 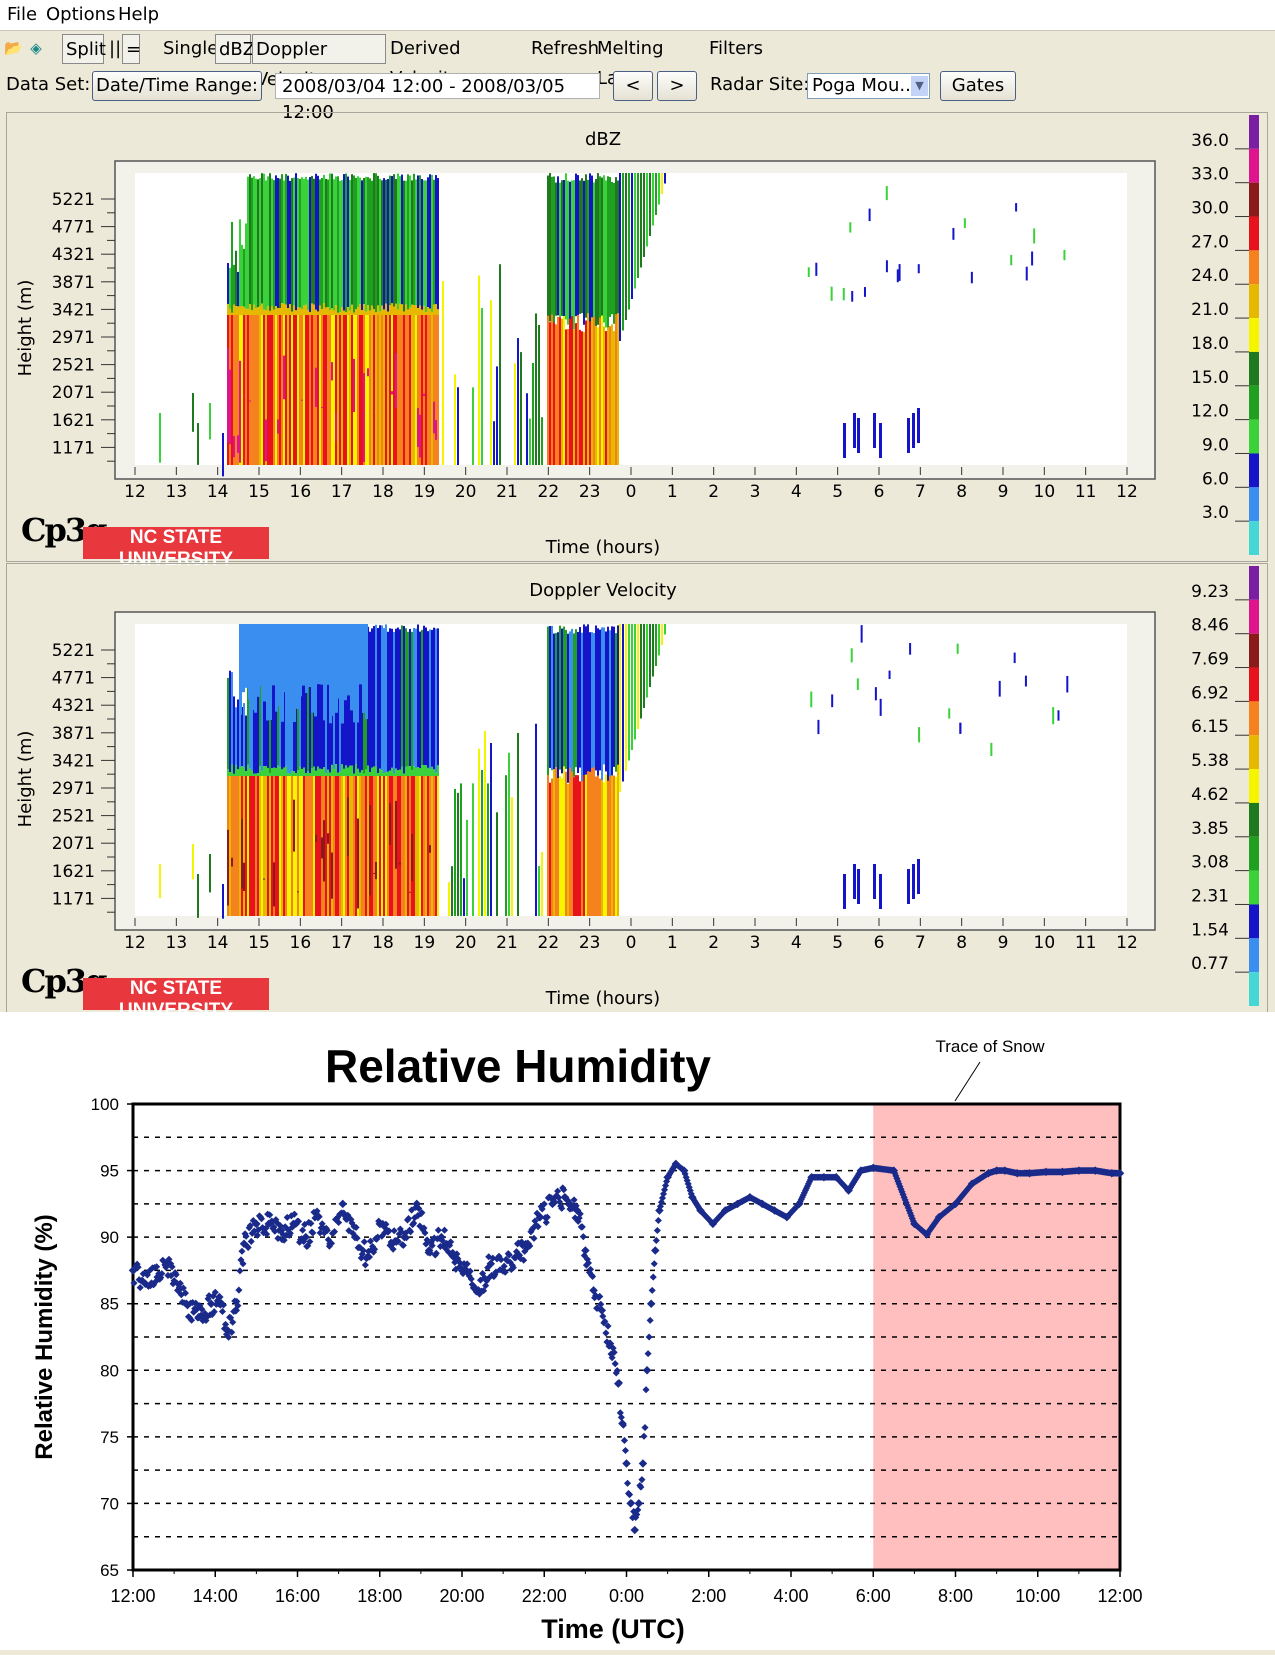 I want to click on rh-y-tick-label: 100, so click(x=105, y=1104).